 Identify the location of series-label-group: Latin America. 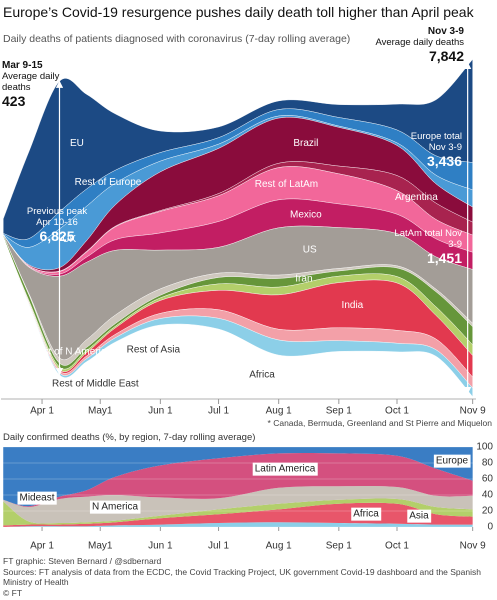
(285, 469).